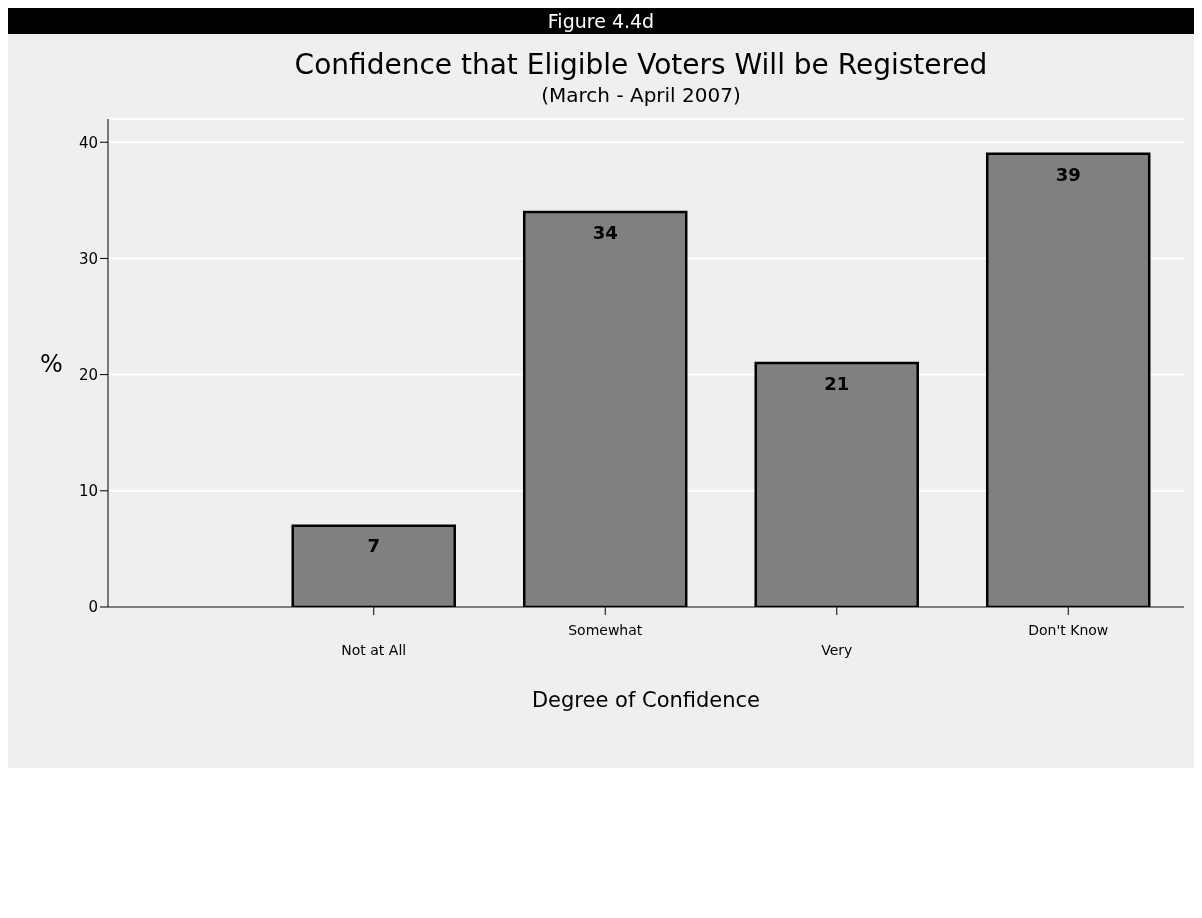 This screenshot has width=1202, height=918. I want to click on y-tick-label: 20, so click(88, 374).